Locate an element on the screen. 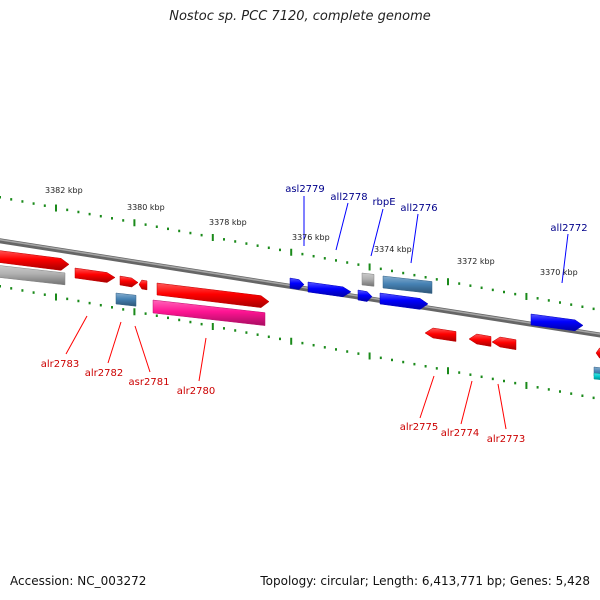 Image resolution: width=600 pixels, height=600 pixels. scale-label: 3372 kbp is located at coordinates (476, 261).